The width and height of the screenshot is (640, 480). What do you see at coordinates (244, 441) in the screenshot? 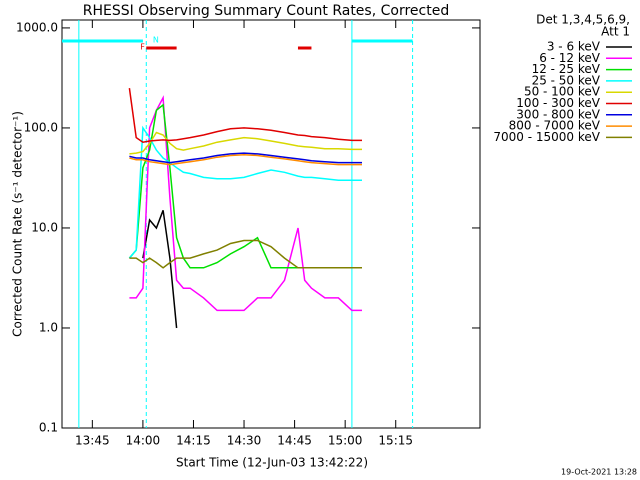
I see `x-tick-label: 14:30` at bounding box center [244, 441].